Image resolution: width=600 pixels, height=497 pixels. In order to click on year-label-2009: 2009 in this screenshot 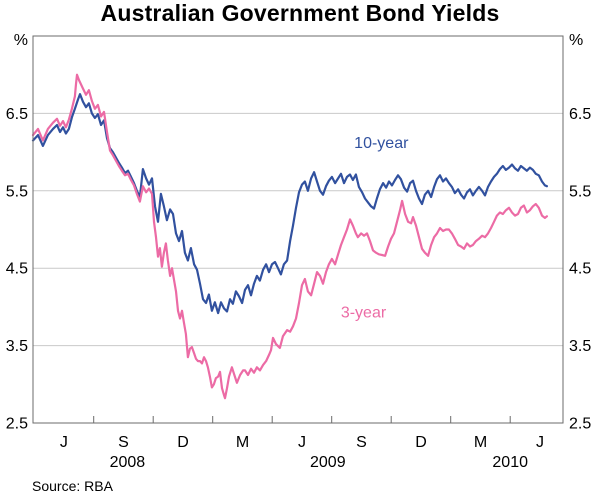, I will do `click(328, 462)`.